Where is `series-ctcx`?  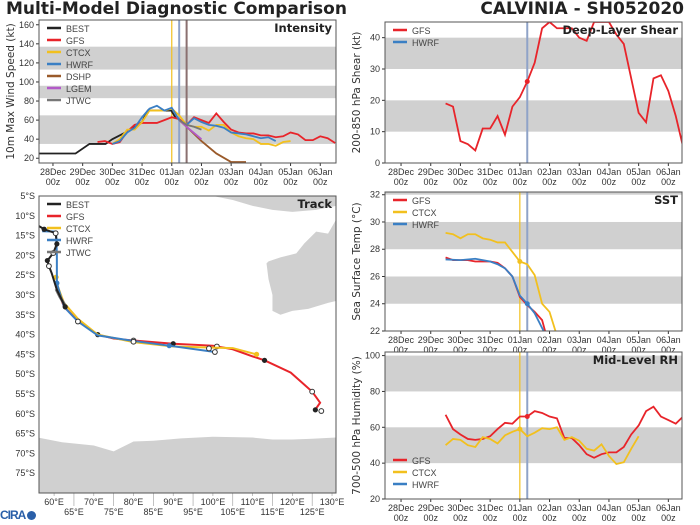
series-ctcx is located at coordinates (201, 127).